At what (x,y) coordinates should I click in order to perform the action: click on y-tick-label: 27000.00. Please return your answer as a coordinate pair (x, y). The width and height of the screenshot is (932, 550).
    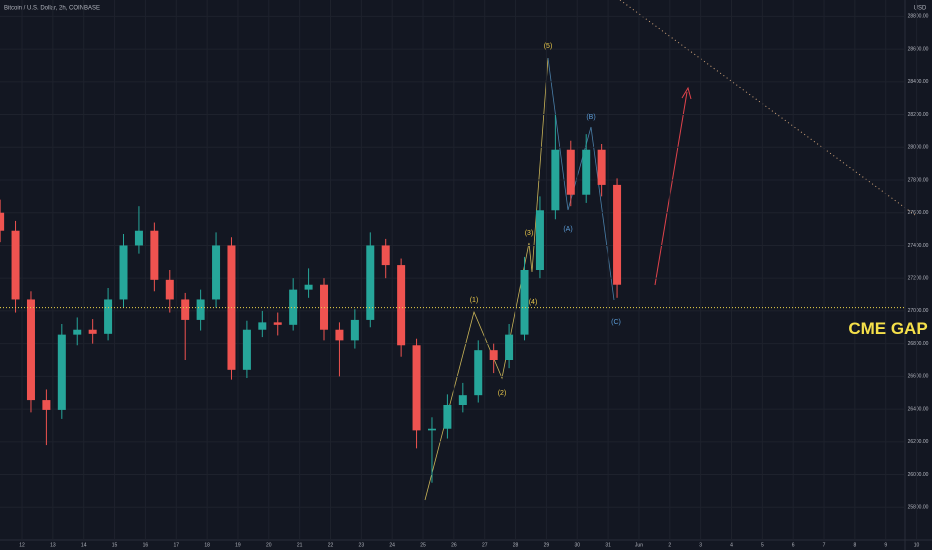
    Looking at the image, I should click on (918, 311).